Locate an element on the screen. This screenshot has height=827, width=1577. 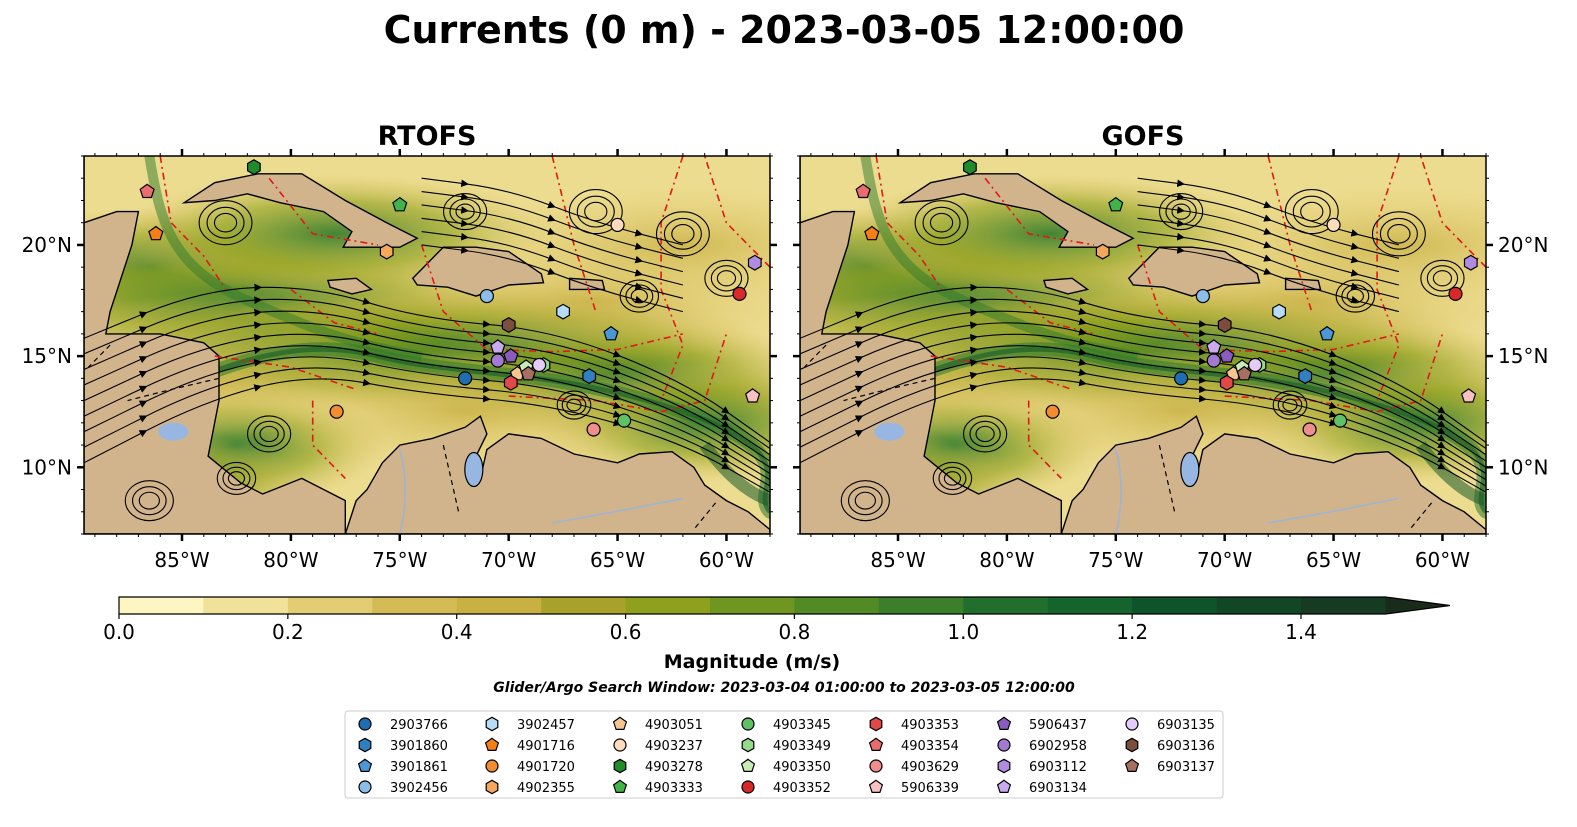
legend-label: 5906437 is located at coordinates (1058, 725).